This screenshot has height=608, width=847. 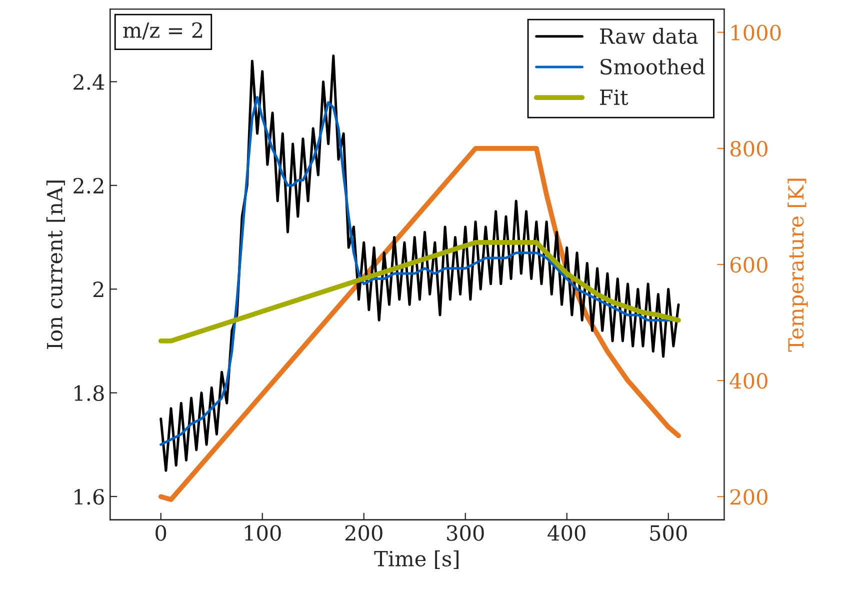 What do you see at coordinates (749, 148) in the screenshot?
I see `y2-tick-label: 800` at bounding box center [749, 148].